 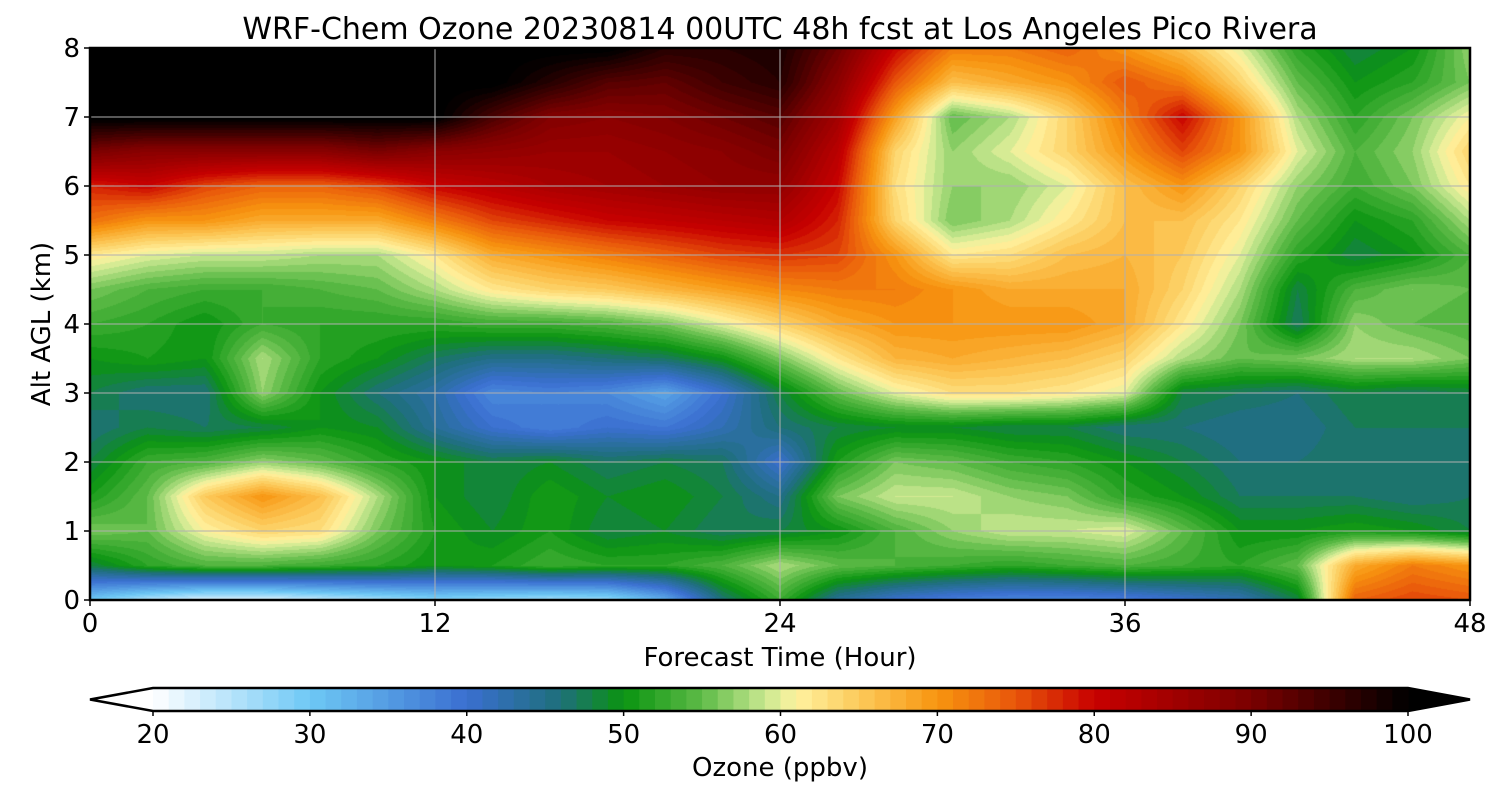 I want to click on colorbar-tick-label: 70, so click(x=937, y=735).